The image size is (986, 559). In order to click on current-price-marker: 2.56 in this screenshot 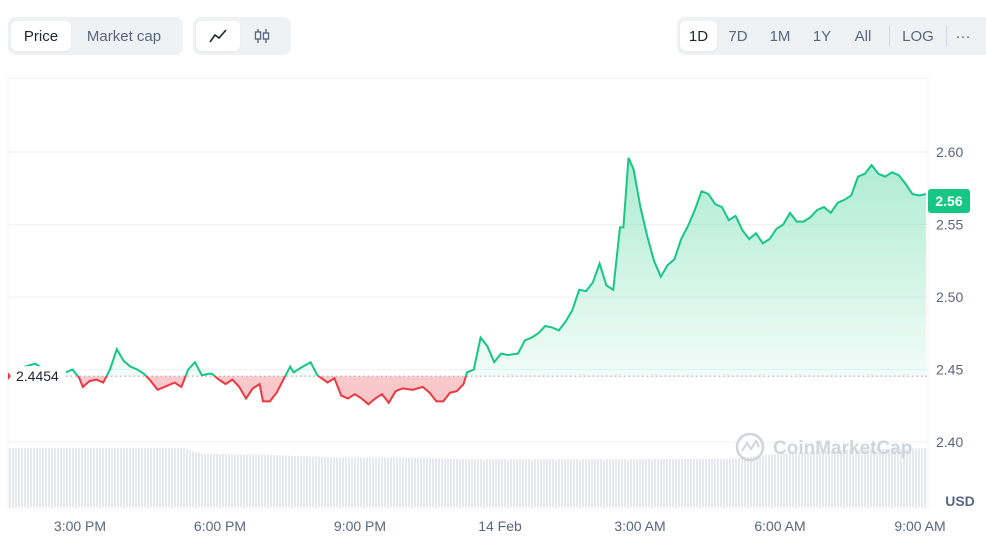, I will do `click(949, 201)`.